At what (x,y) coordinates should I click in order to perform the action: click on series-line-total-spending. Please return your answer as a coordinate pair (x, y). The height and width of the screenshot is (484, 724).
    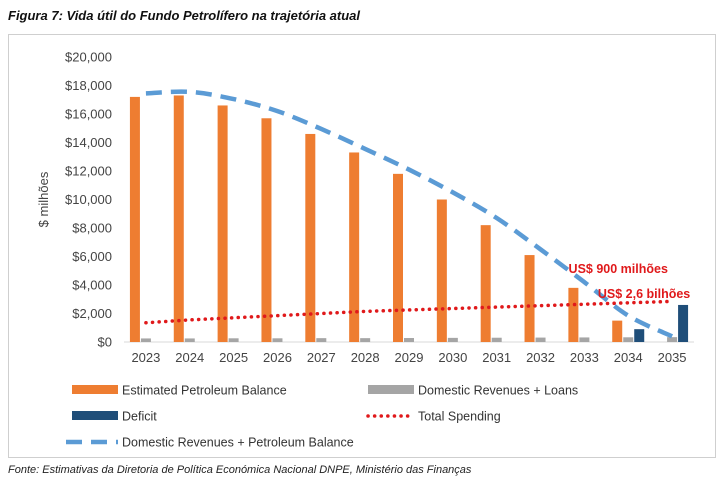
    Looking at the image, I should click on (409, 312).